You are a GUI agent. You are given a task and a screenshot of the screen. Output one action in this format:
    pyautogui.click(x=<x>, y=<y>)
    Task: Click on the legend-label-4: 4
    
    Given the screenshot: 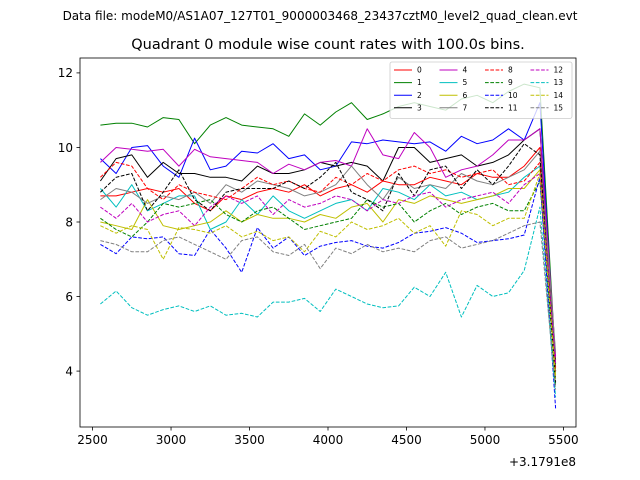 What is the action you would take?
    pyautogui.click(x=465, y=70)
    